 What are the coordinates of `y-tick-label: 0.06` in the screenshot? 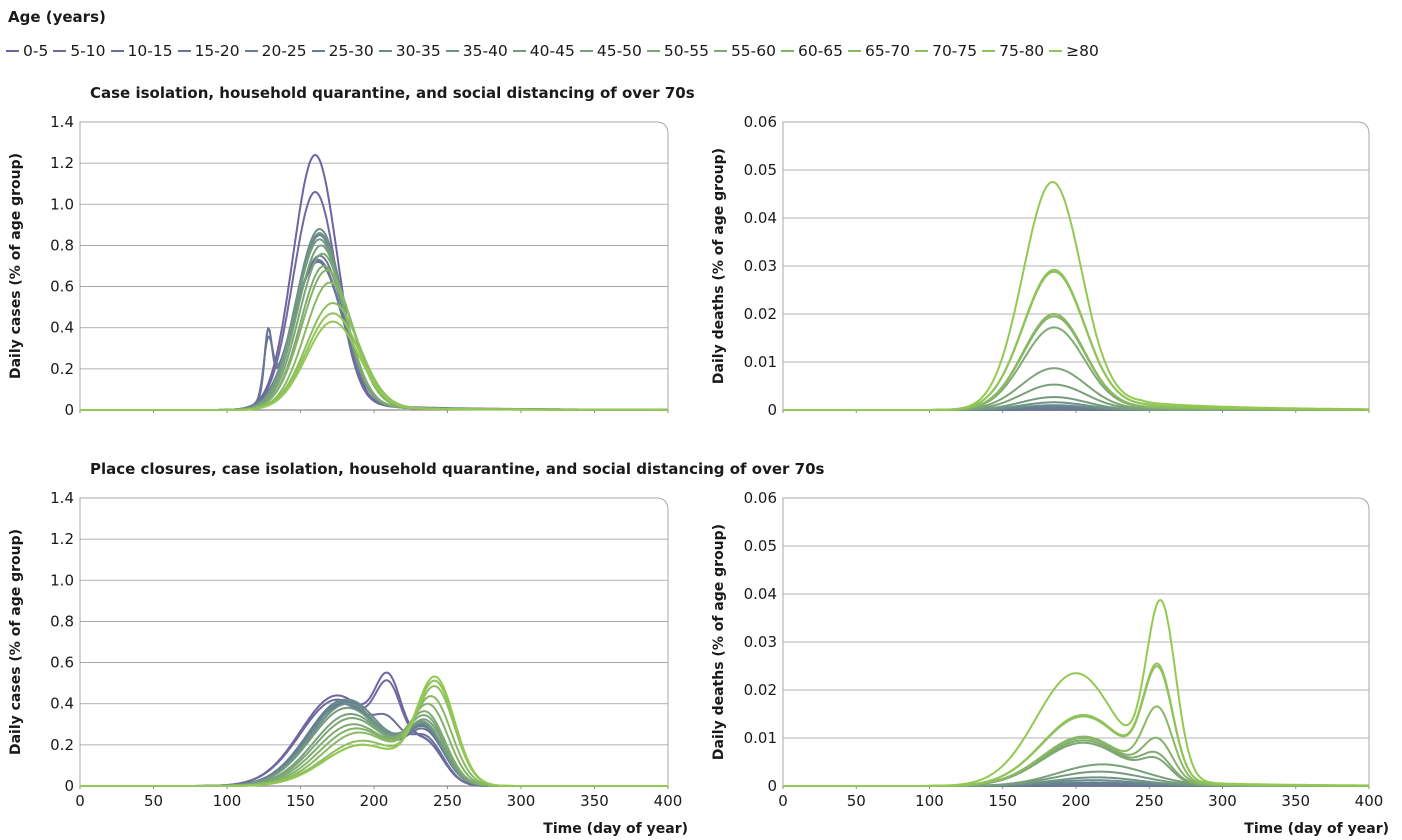 It's located at (760, 122).